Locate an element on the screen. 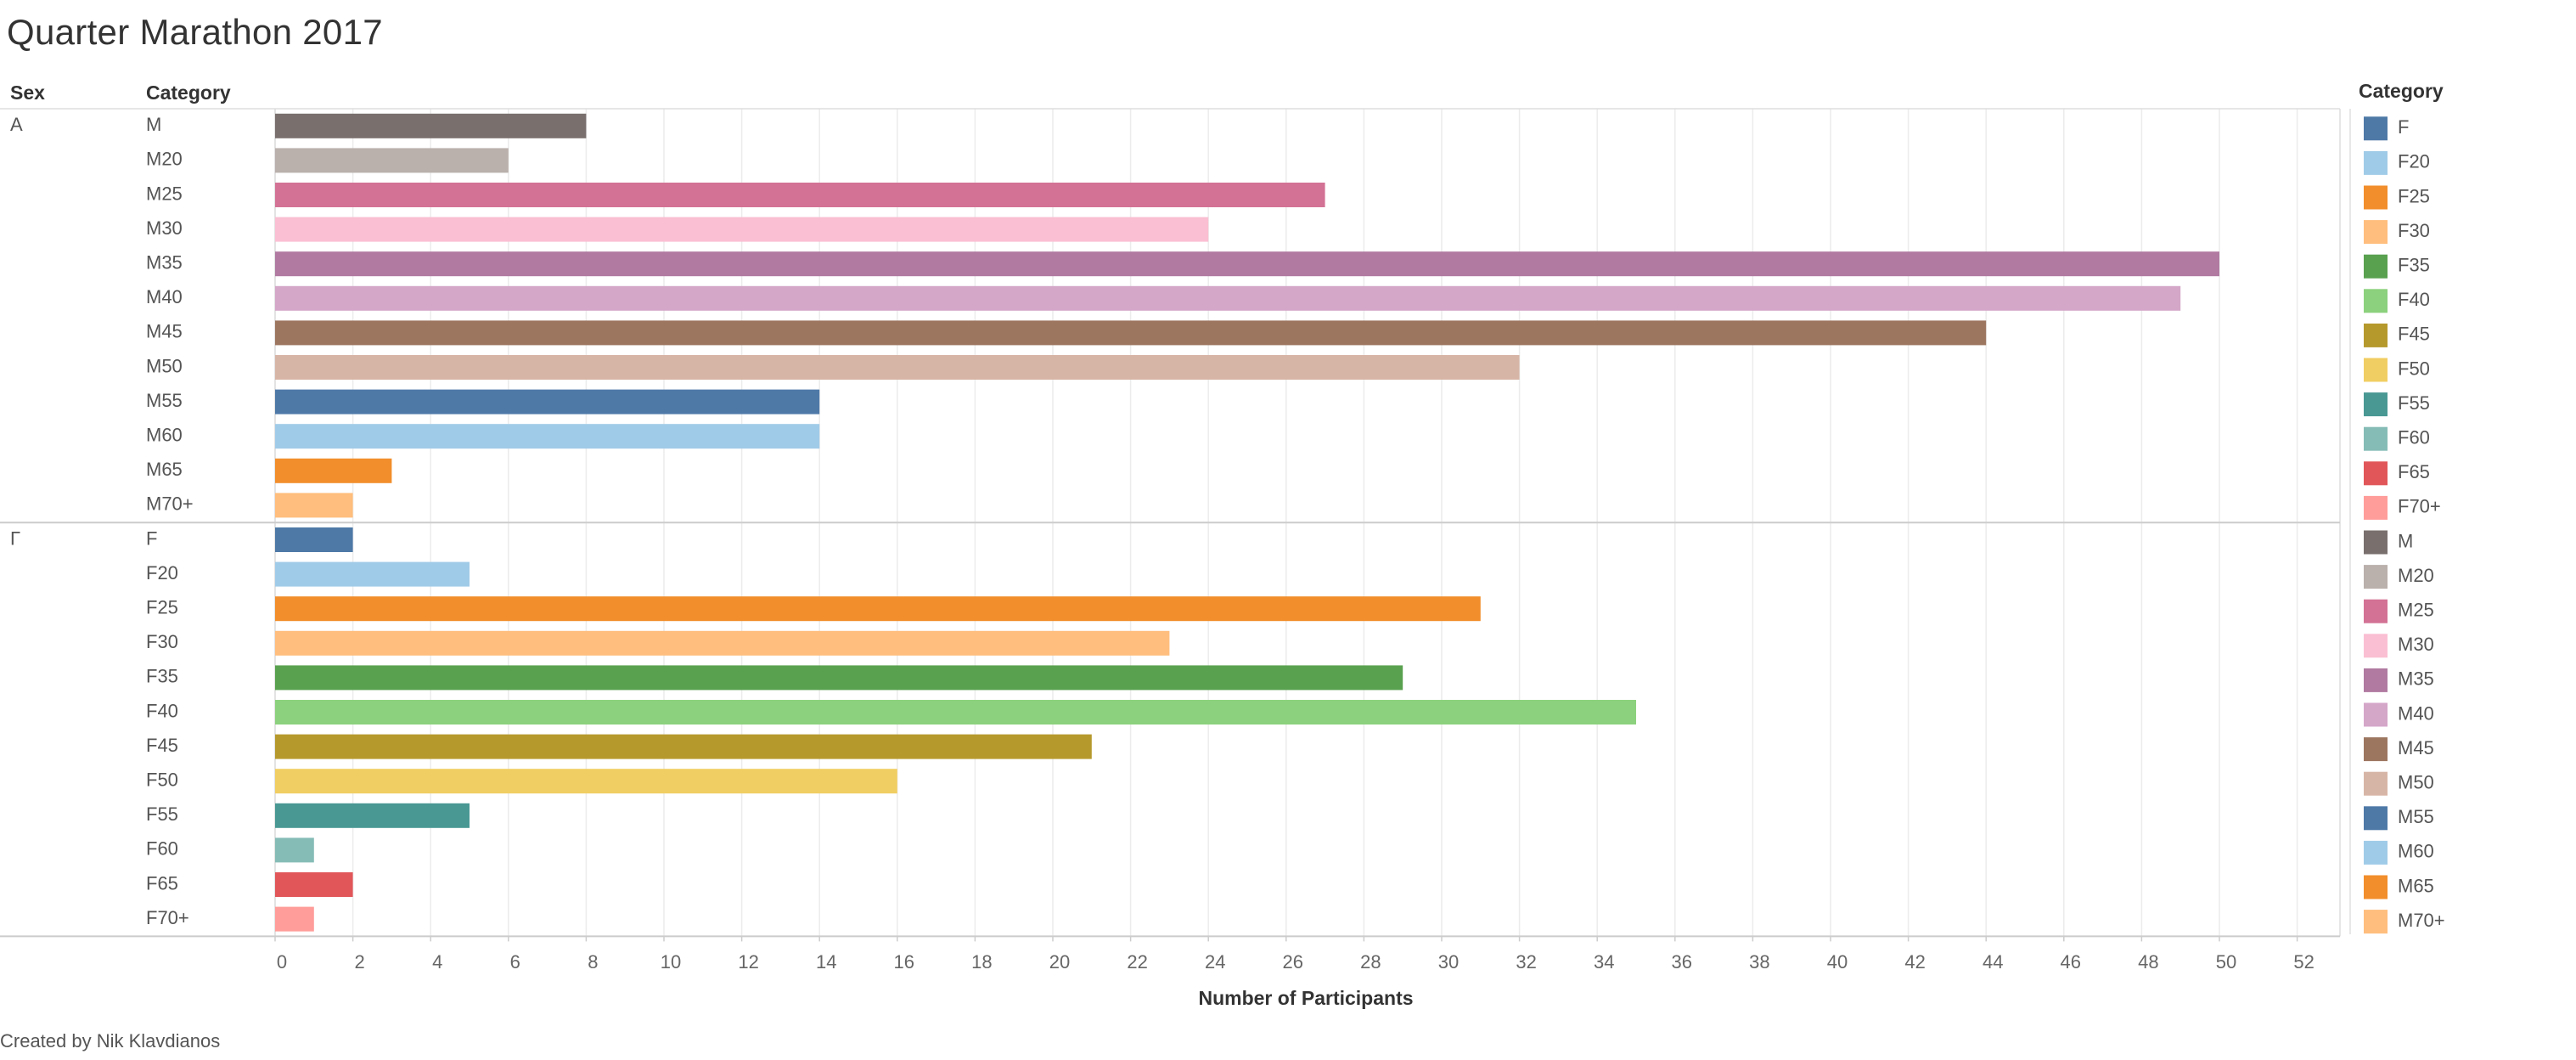 This screenshot has width=2576, height=1060. bar-f50 is located at coordinates (586, 781).